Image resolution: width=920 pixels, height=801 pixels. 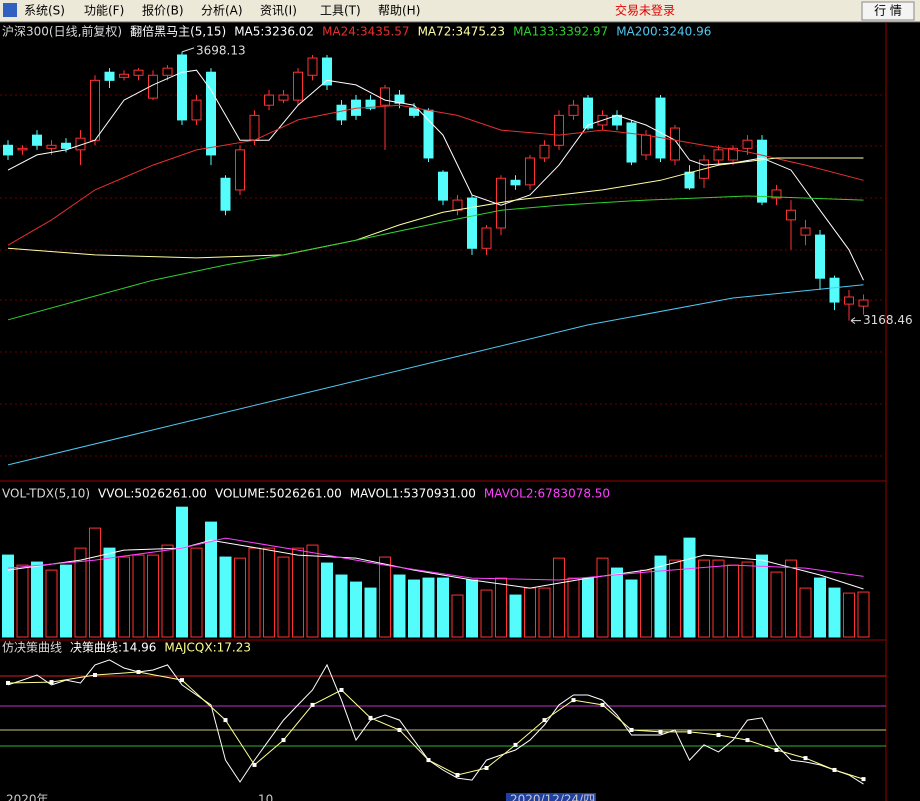 What do you see at coordinates (399, 11) in the screenshot?
I see `menu-item: 帮助(H)` at bounding box center [399, 11].